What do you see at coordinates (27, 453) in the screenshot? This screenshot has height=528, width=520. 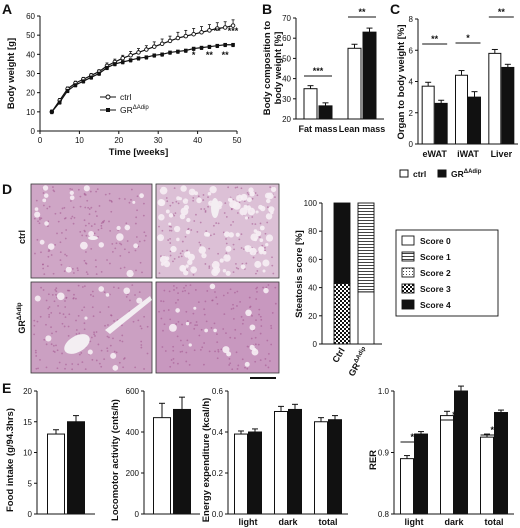 I see `y-tick-label: 10` at bounding box center [27, 453].